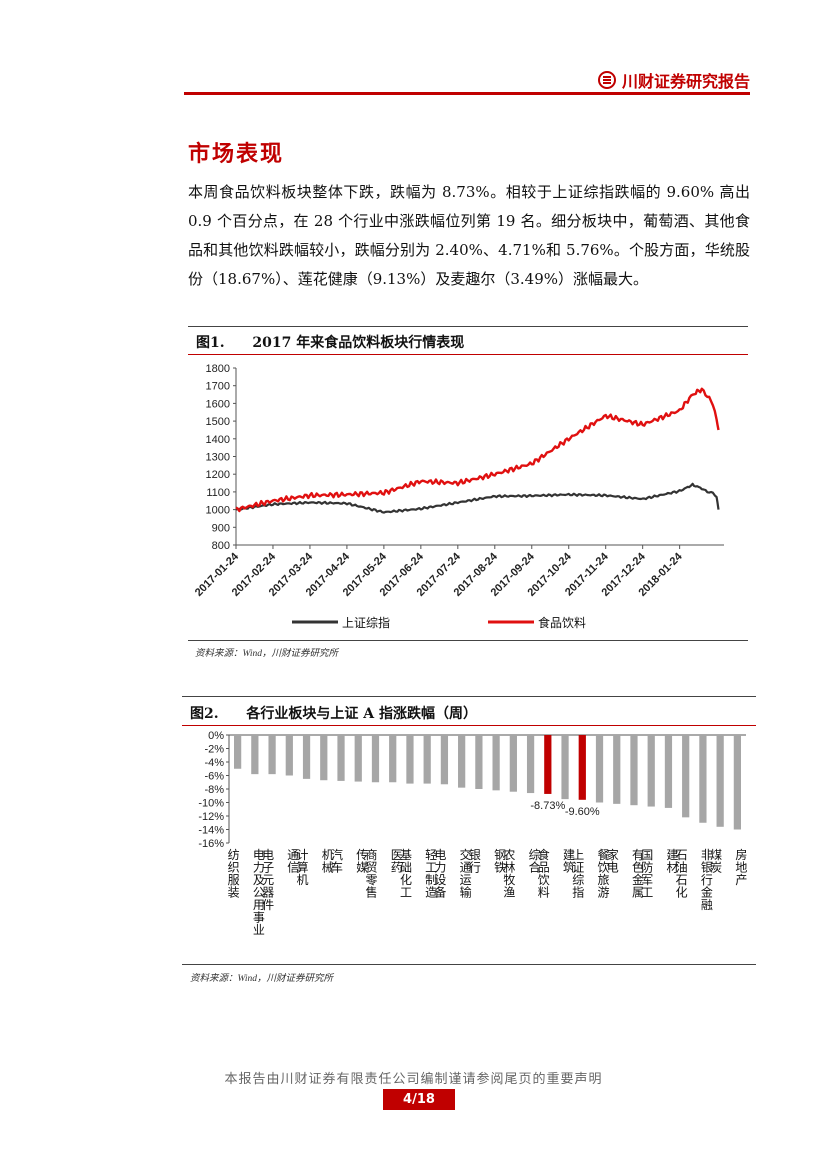 The image size is (827, 1169). What do you see at coordinates (211, 831) in the screenshot?
I see `y-tick-label: -14%` at bounding box center [211, 831].